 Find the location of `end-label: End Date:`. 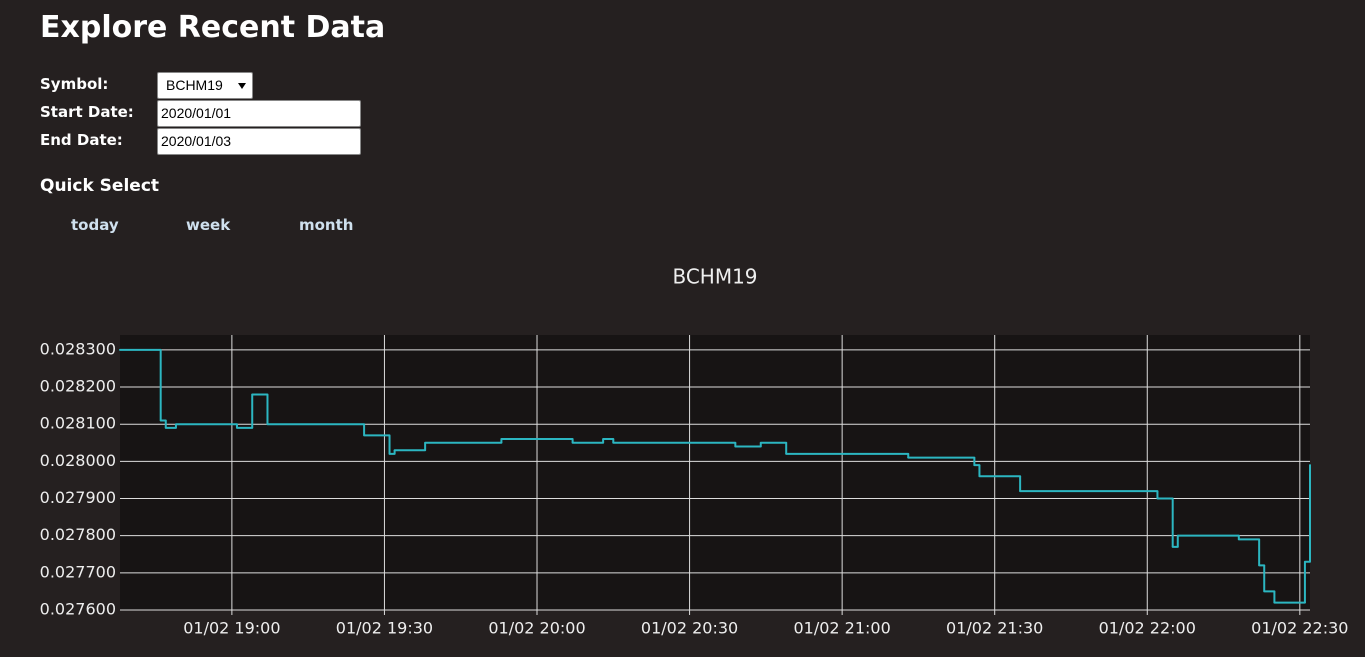

end-label: End Date: is located at coordinates (81, 140).